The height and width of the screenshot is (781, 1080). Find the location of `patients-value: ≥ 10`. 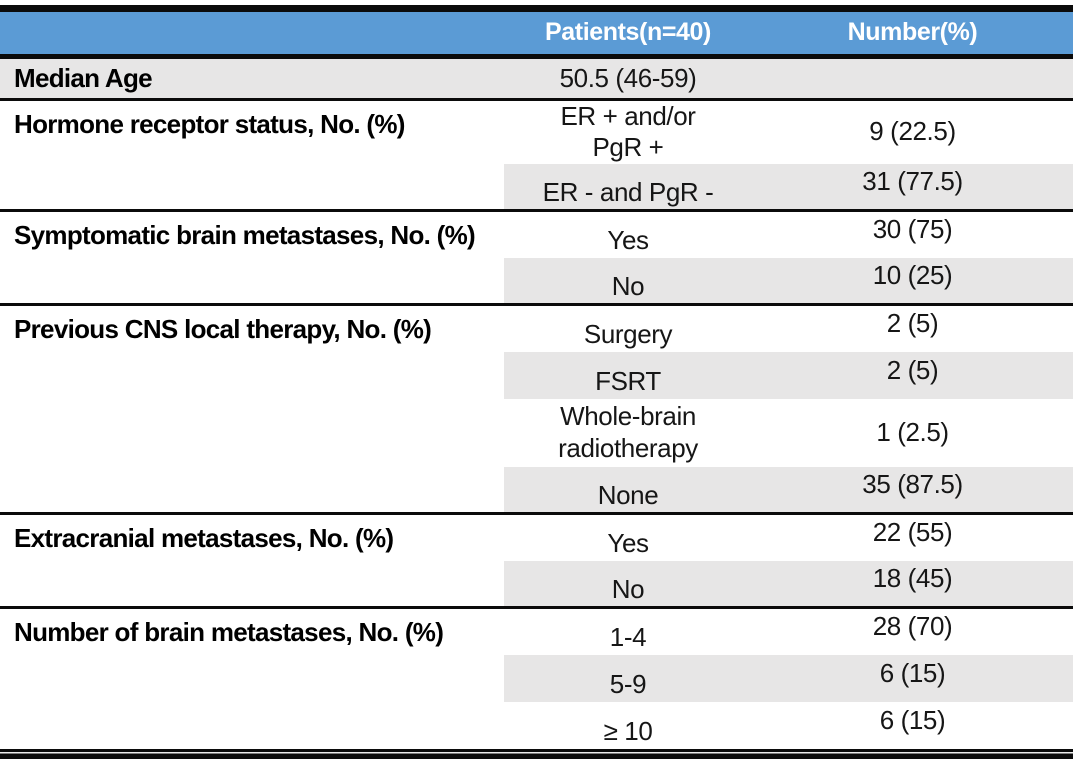

patients-value: ≥ 10 is located at coordinates (628, 730).